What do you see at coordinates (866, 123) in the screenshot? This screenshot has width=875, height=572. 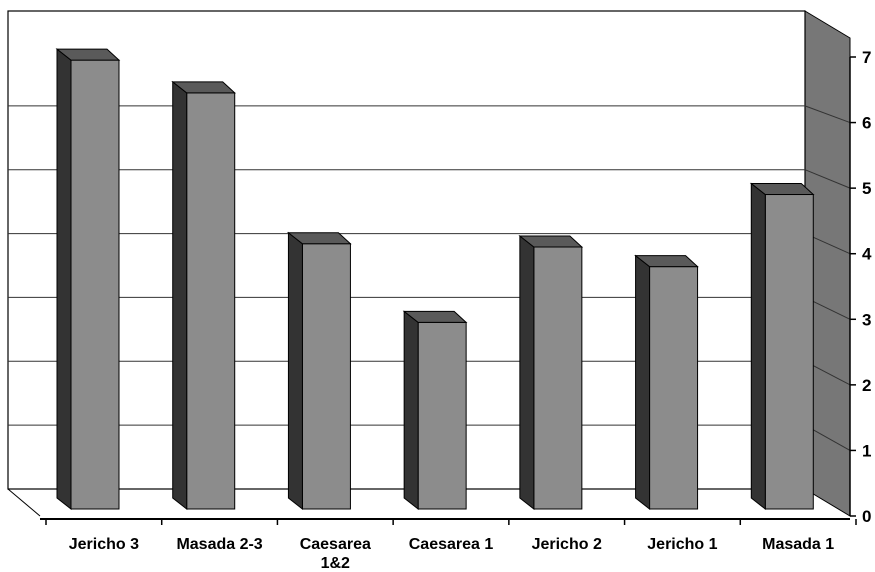 I see `y-tick-label: 6` at bounding box center [866, 123].